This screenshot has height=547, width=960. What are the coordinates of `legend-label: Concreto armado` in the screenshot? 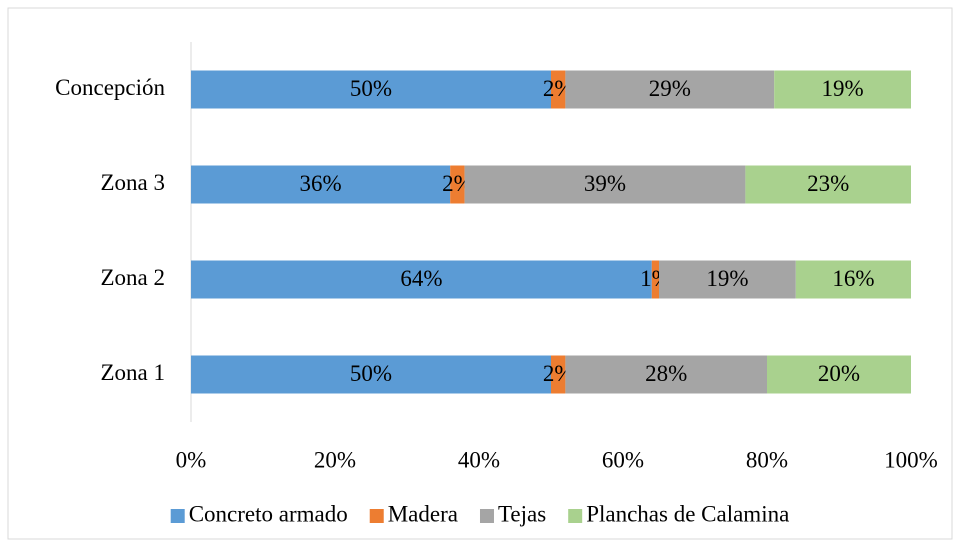 It's located at (268, 513).